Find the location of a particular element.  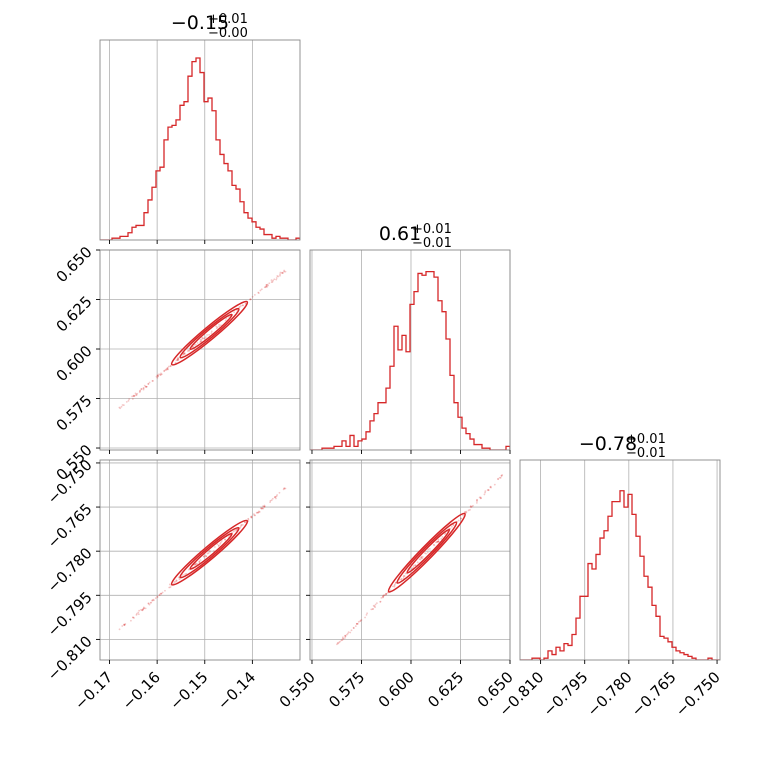

y-tick-label: −0.795 is located at coordinates (70, 614).